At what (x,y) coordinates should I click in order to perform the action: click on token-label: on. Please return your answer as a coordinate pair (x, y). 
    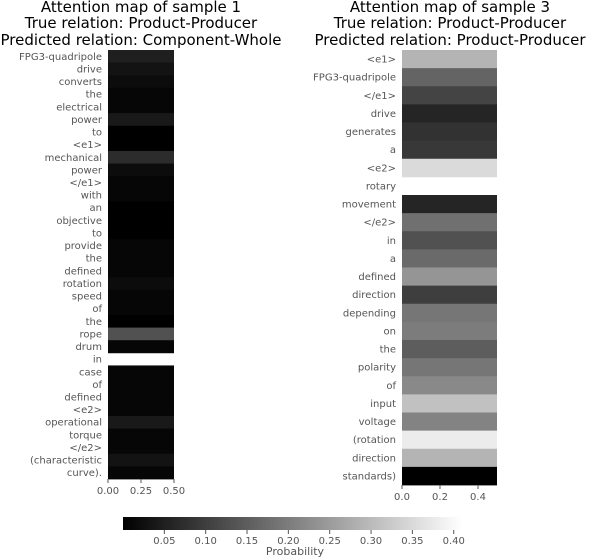
    Looking at the image, I should click on (390, 331).